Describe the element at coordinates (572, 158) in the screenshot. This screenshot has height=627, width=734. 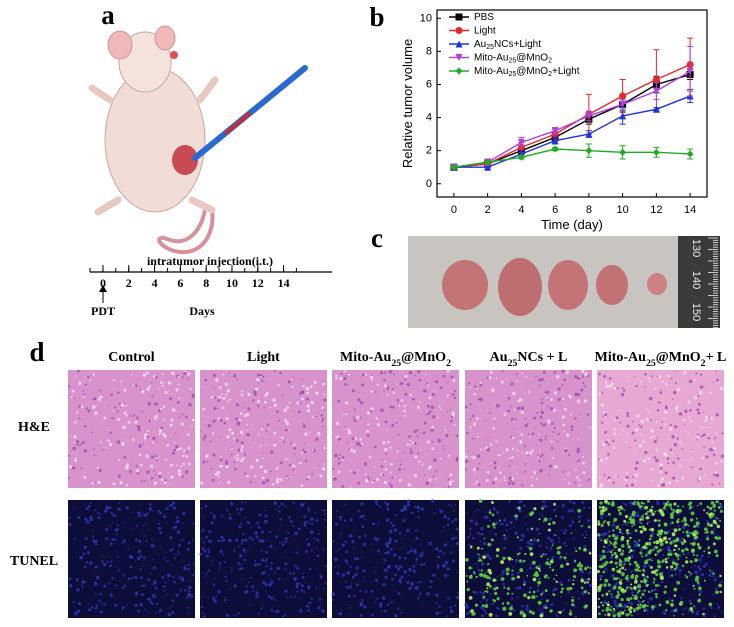
I see `series-line` at that location.